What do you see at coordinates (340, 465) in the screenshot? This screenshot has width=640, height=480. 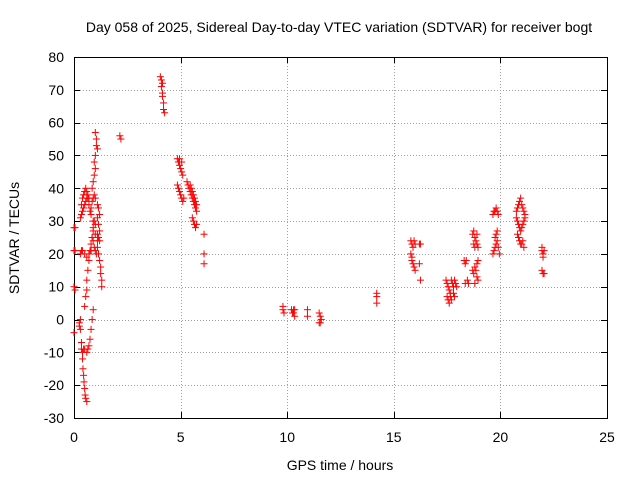 I see `x-axis-label: GPS time / hours` at bounding box center [340, 465].